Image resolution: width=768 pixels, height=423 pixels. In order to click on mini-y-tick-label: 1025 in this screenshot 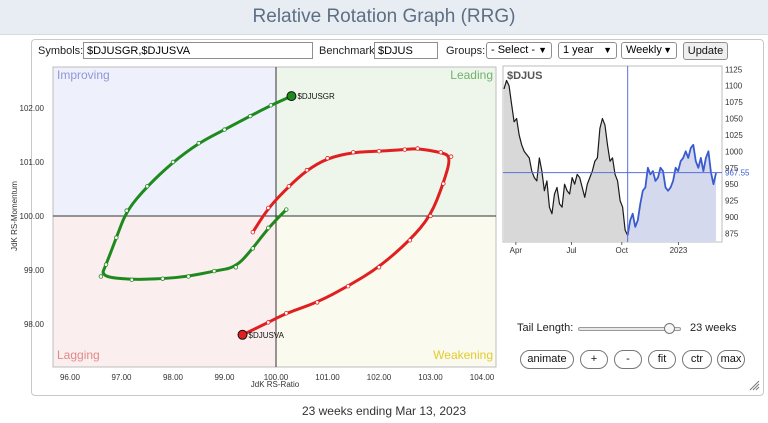, I will do `click(734, 135)`.